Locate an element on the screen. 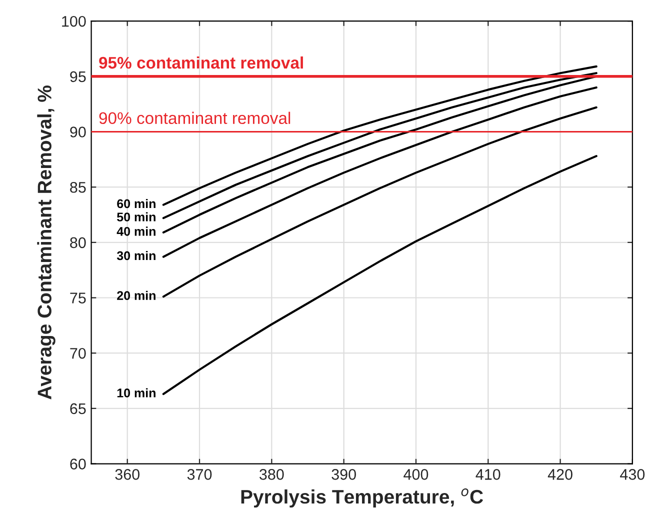  y-tick-label: 85 is located at coordinates (78, 187).